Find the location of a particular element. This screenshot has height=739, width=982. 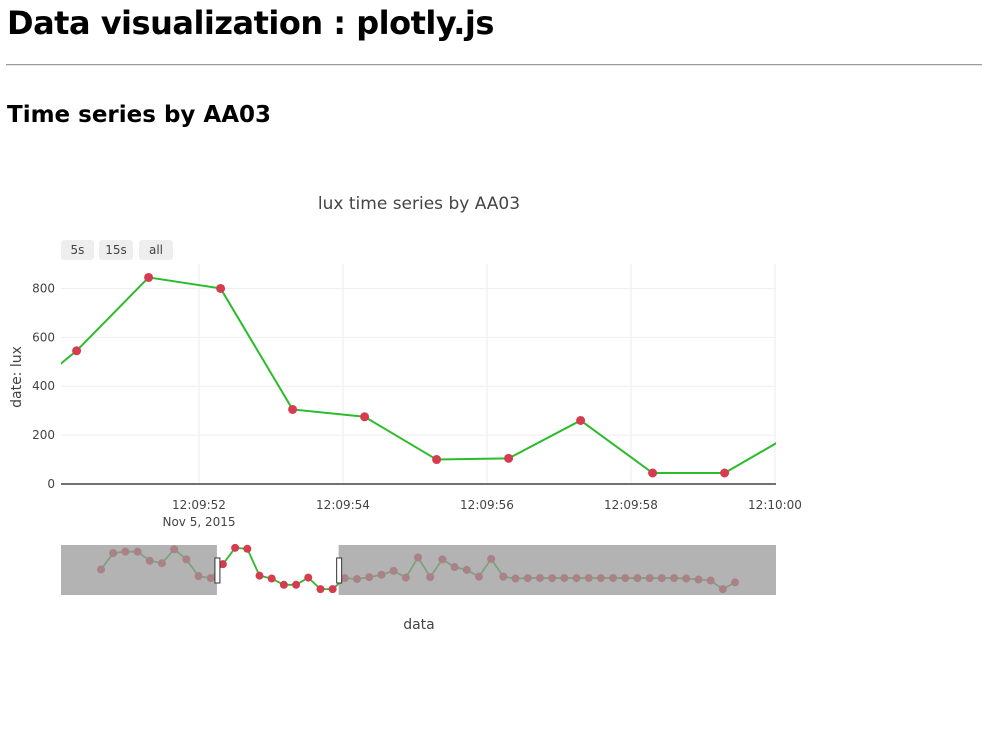

x-date-label: Nov 5, 2015 is located at coordinates (198, 522).